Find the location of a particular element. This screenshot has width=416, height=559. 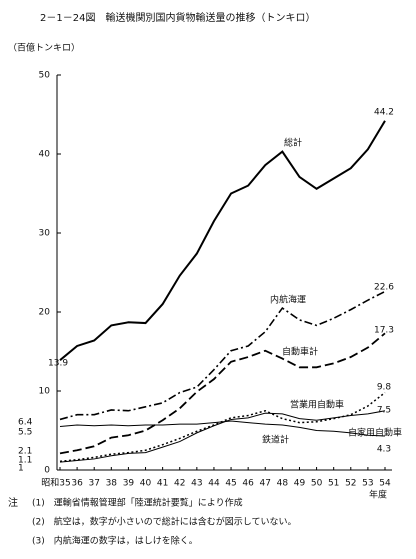

y-tick-label: 40 is located at coordinates (45, 155).